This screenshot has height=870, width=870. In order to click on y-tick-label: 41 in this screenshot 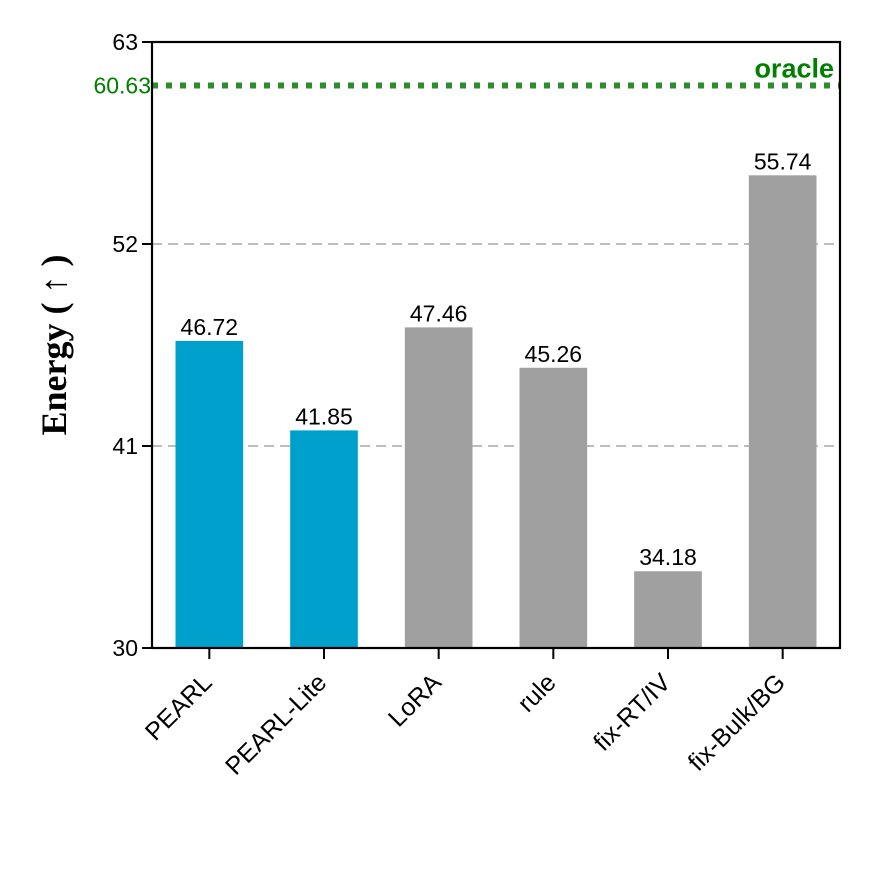, I will do `click(125, 446)`.